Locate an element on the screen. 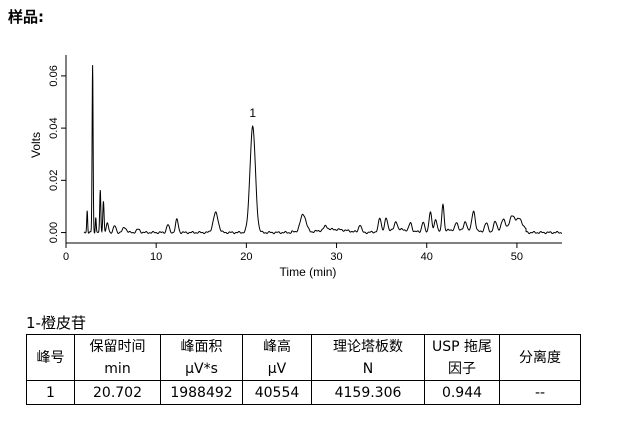 This screenshot has height=422, width=618. cell-theoretical-plates: 4159.306 is located at coordinates (368, 392).